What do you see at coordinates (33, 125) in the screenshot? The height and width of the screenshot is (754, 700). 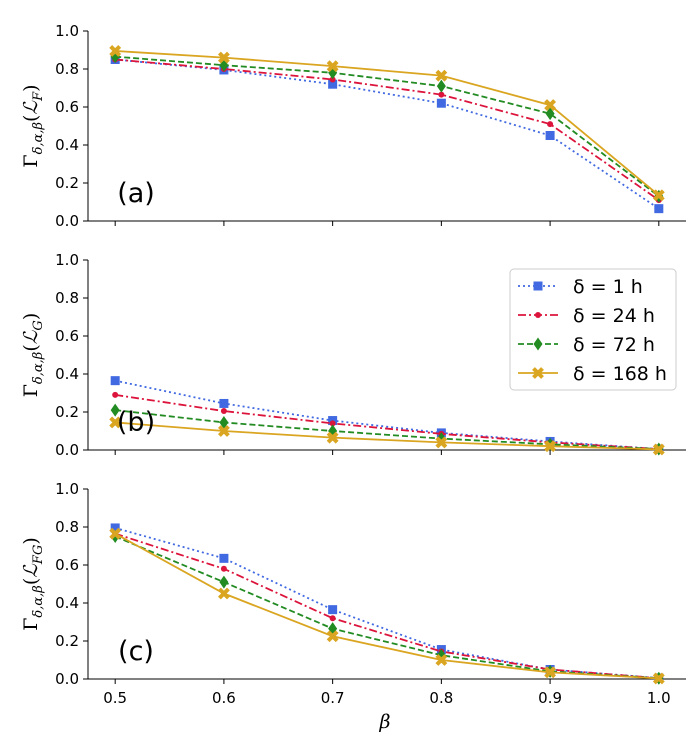 I see `y-axis-label: Γδ,α,β(ℒF)` at bounding box center [33, 125].